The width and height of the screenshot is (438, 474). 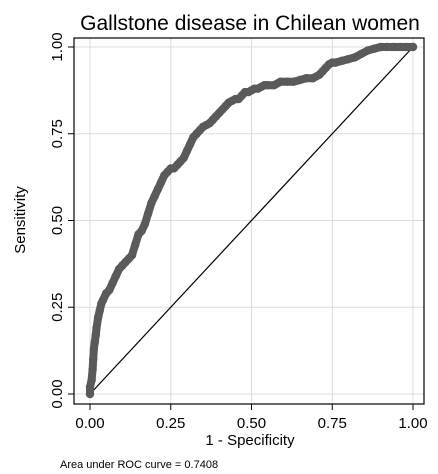 I want to click on y-tick-label: 0.25, so click(x=57, y=307).